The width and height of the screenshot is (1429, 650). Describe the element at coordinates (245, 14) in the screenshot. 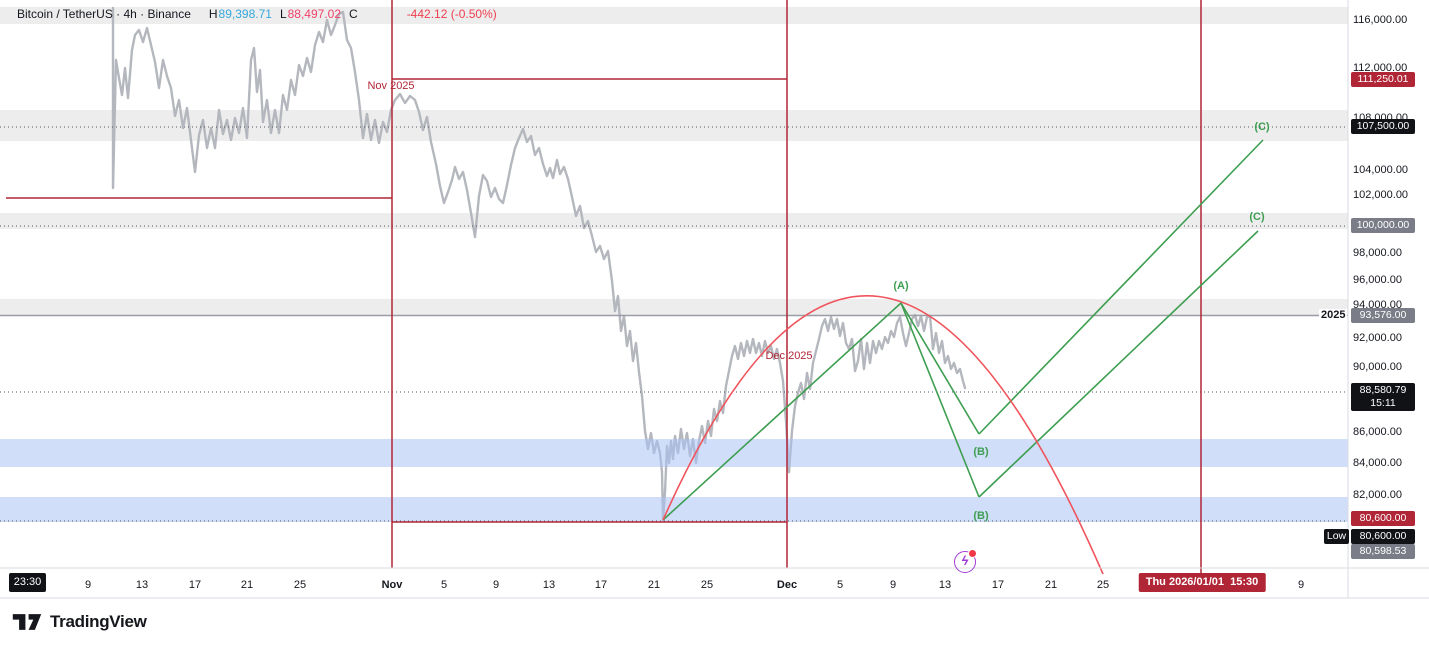

I see `high-value: 89,398.71` at that location.